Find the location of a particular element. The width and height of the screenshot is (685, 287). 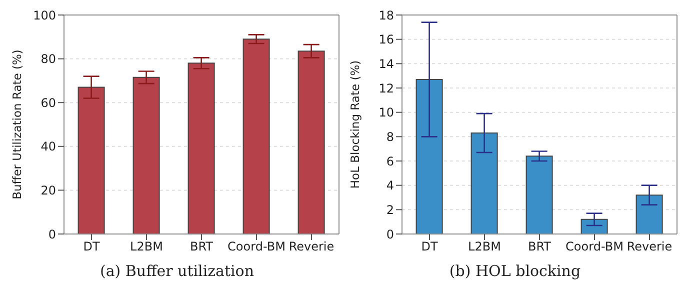

y-tick-label: 8 is located at coordinates (390, 137).